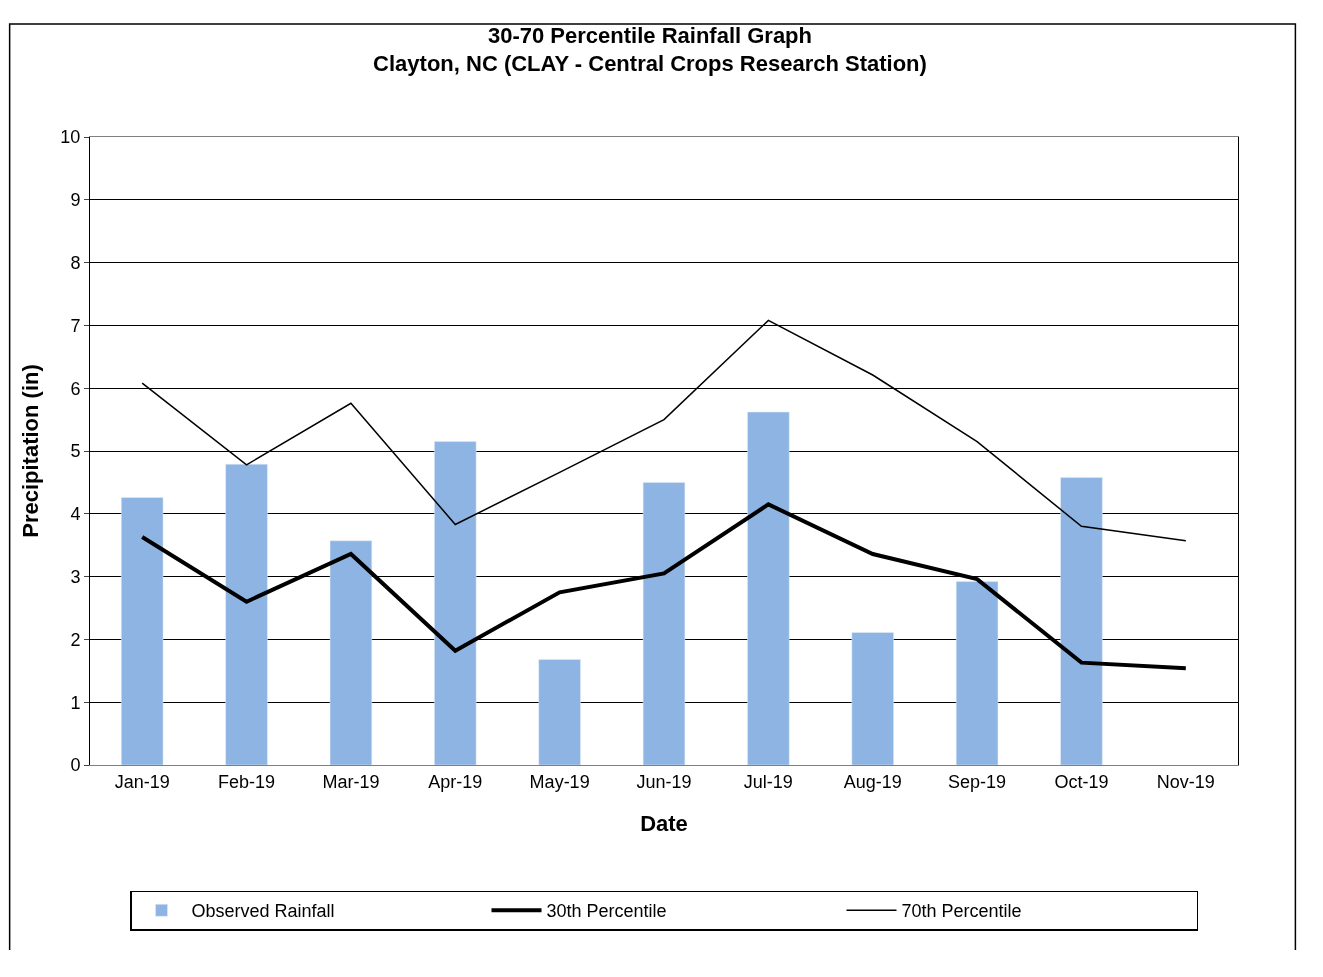 This screenshot has width=1323, height=977. I want to click on x-tick-label: Jan-19, so click(142, 781).